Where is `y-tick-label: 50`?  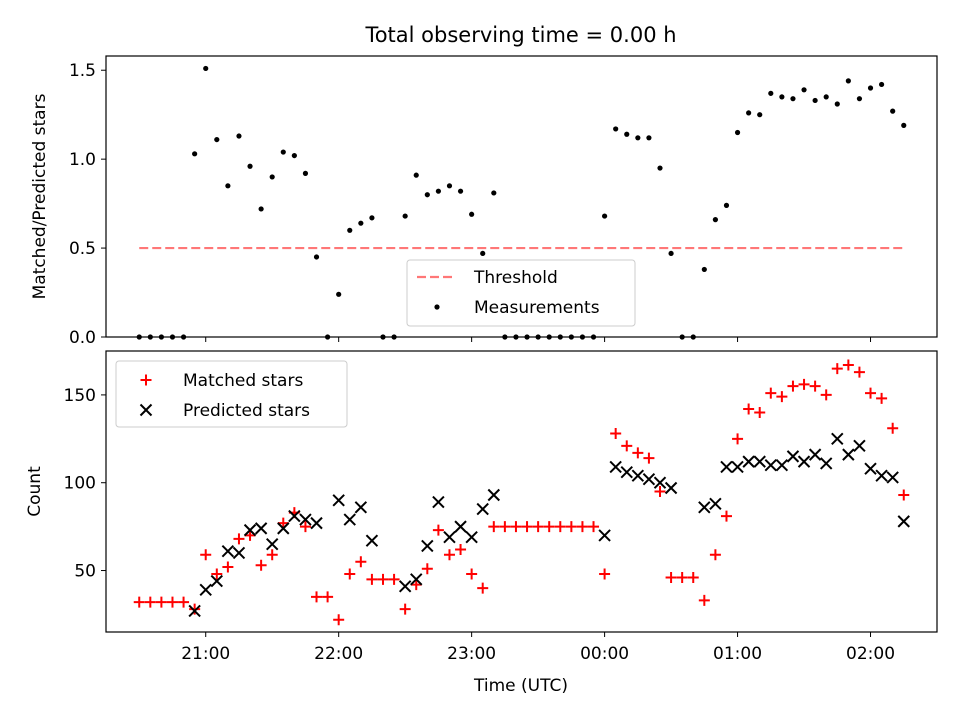 y-tick-label: 50 is located at coordinates (85, 572).